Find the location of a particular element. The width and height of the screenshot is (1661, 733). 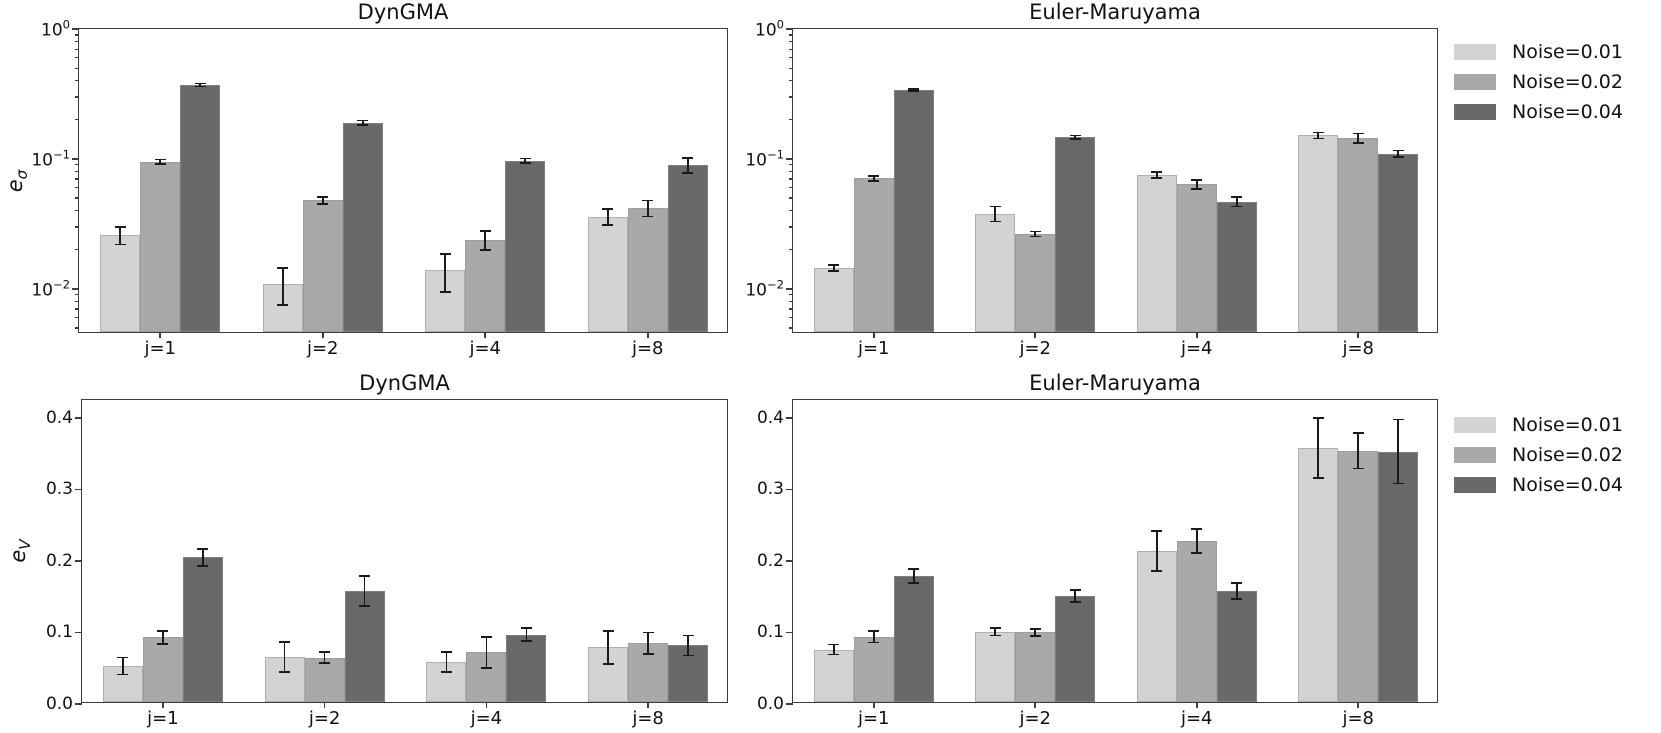

x-tick-label: j=2 is located at coordinates (1035, 348).